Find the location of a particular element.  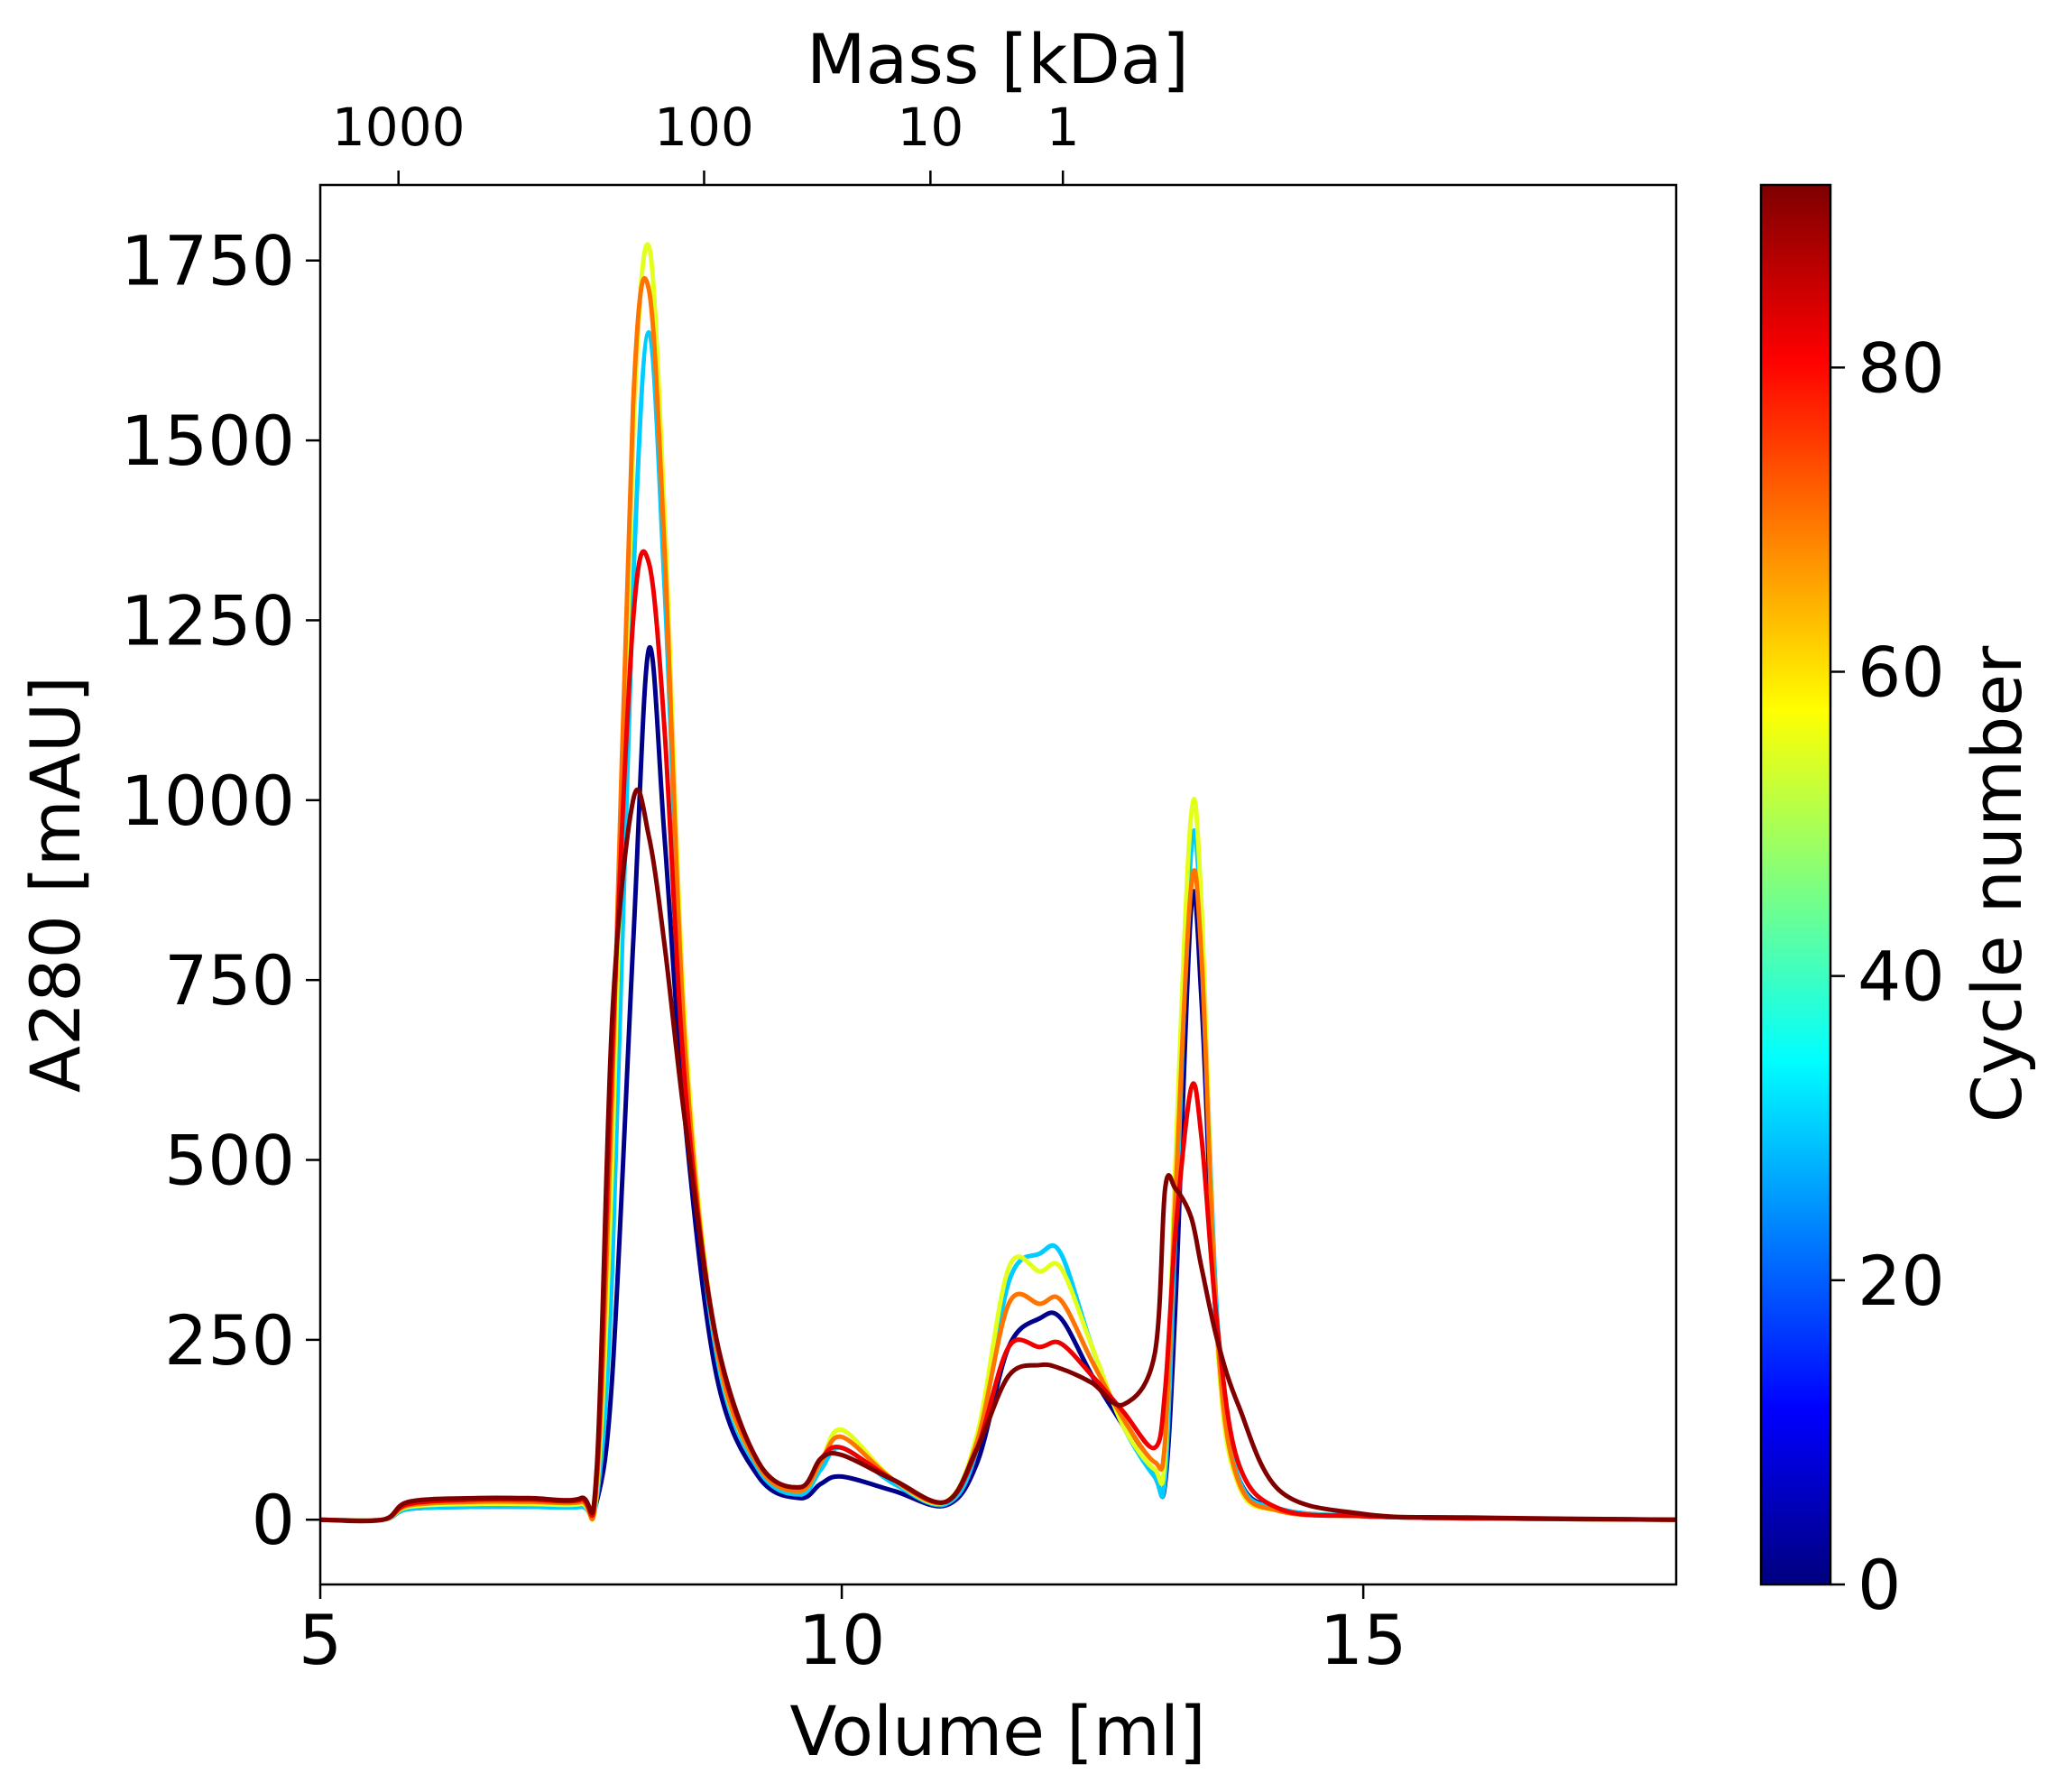

y-tick-label: 750 is located at coordinates (229, 981).